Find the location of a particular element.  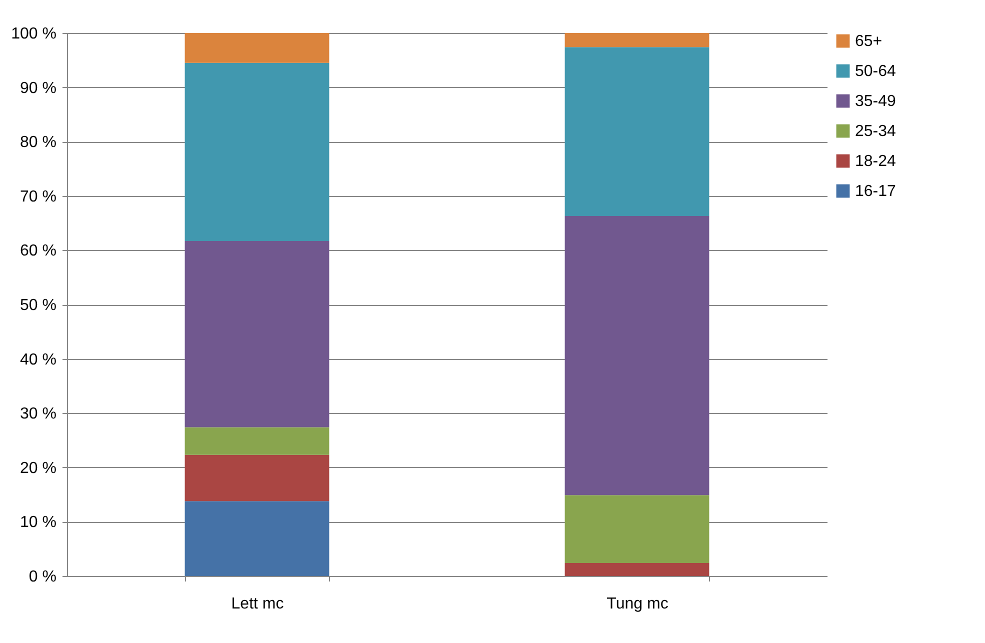

y-tick-label: 20 % is located at coordinates (38, 468).